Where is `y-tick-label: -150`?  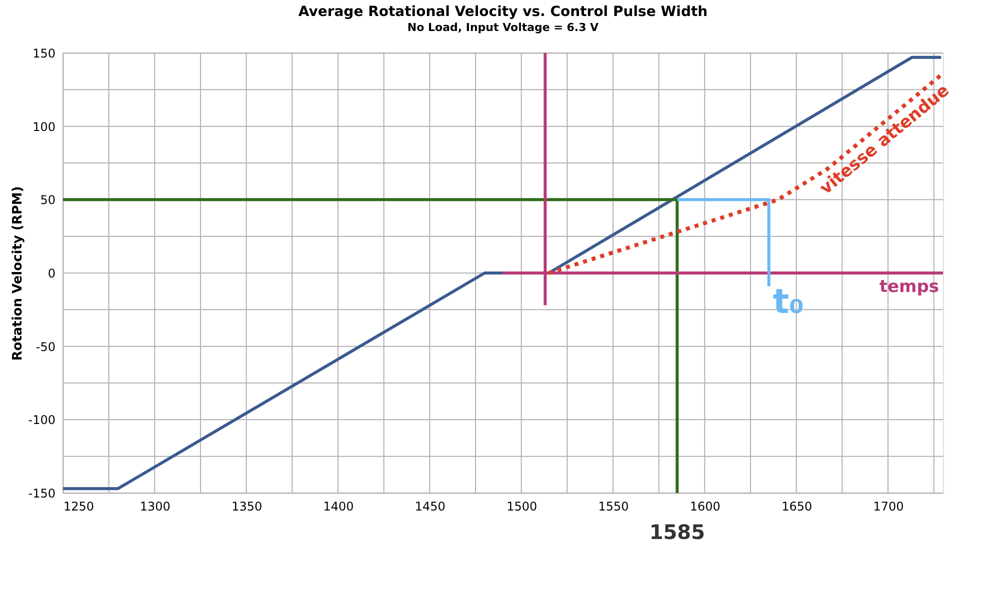
y-tick-label: -150 is located at coordinates (42, 493).